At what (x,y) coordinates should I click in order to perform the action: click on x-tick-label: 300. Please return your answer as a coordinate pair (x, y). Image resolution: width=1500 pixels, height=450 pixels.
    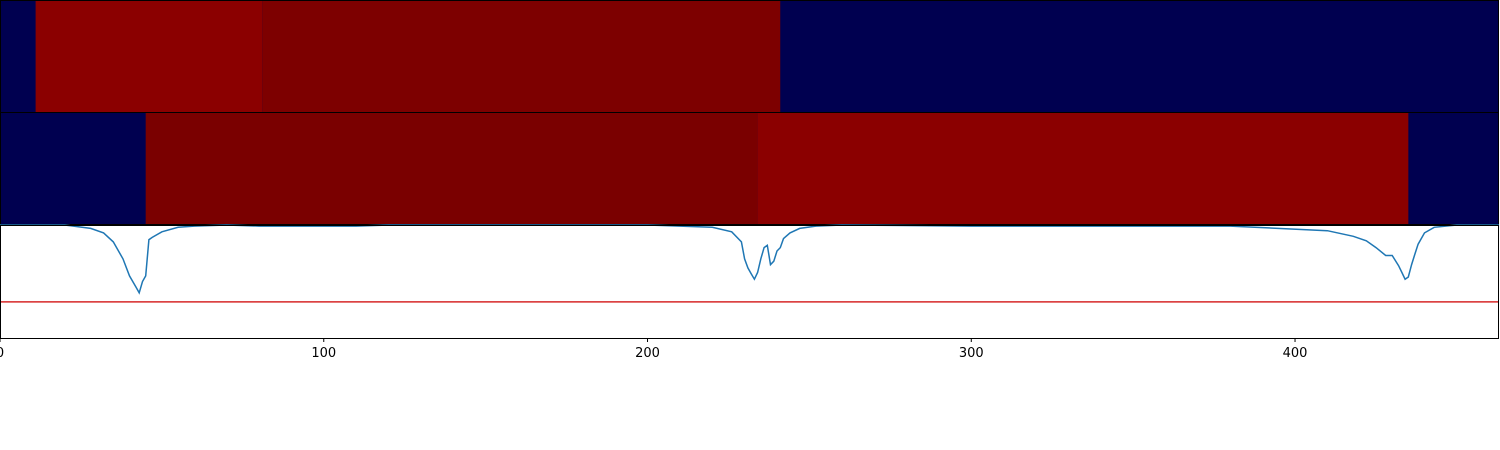
    Looking at the image, I should click on (971, 353).